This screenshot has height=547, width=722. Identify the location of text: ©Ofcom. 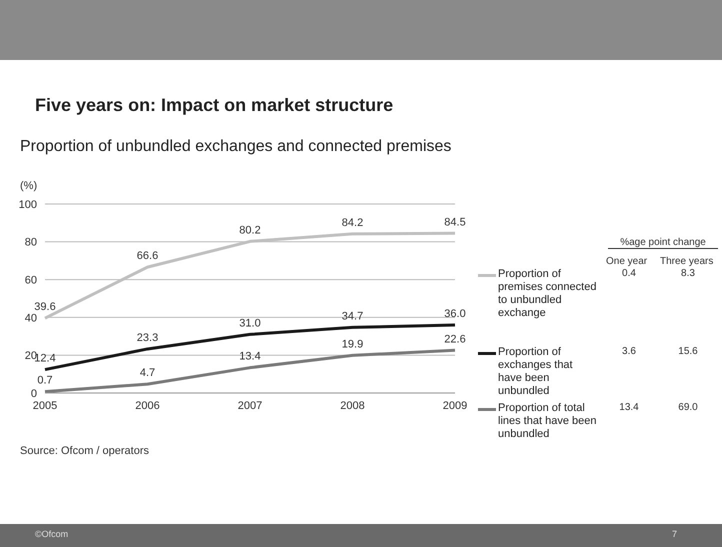
(51, 534).